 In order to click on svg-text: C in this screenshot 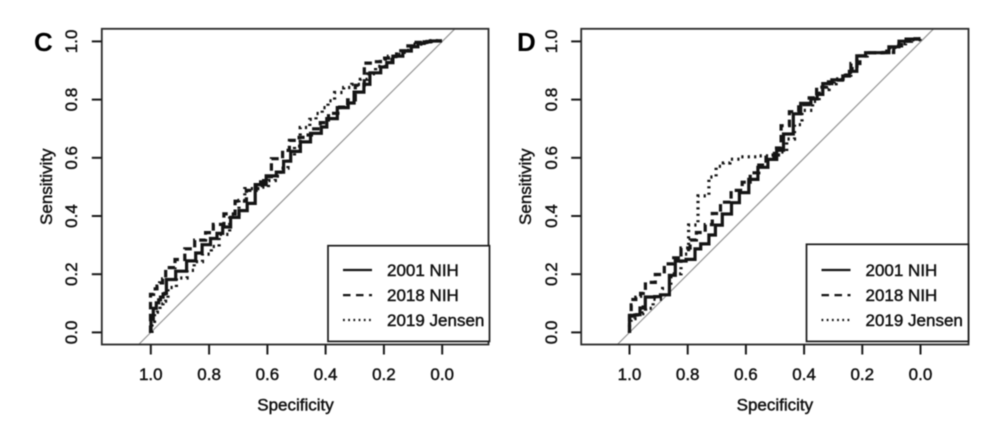, I will do `click(43, 42)`.